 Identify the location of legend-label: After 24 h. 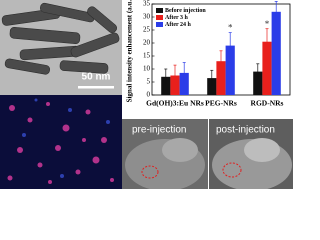
(178, 25).